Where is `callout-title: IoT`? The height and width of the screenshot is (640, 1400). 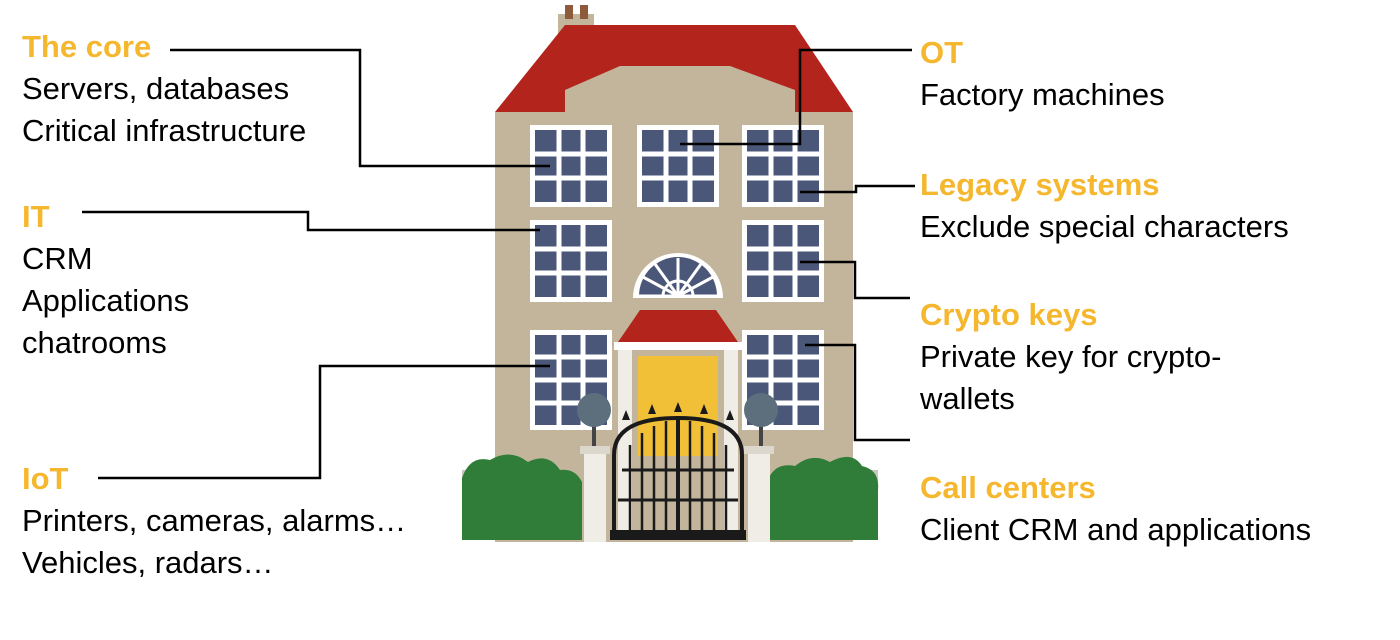 callout-title: IoT is located at coordinates (45, 478).